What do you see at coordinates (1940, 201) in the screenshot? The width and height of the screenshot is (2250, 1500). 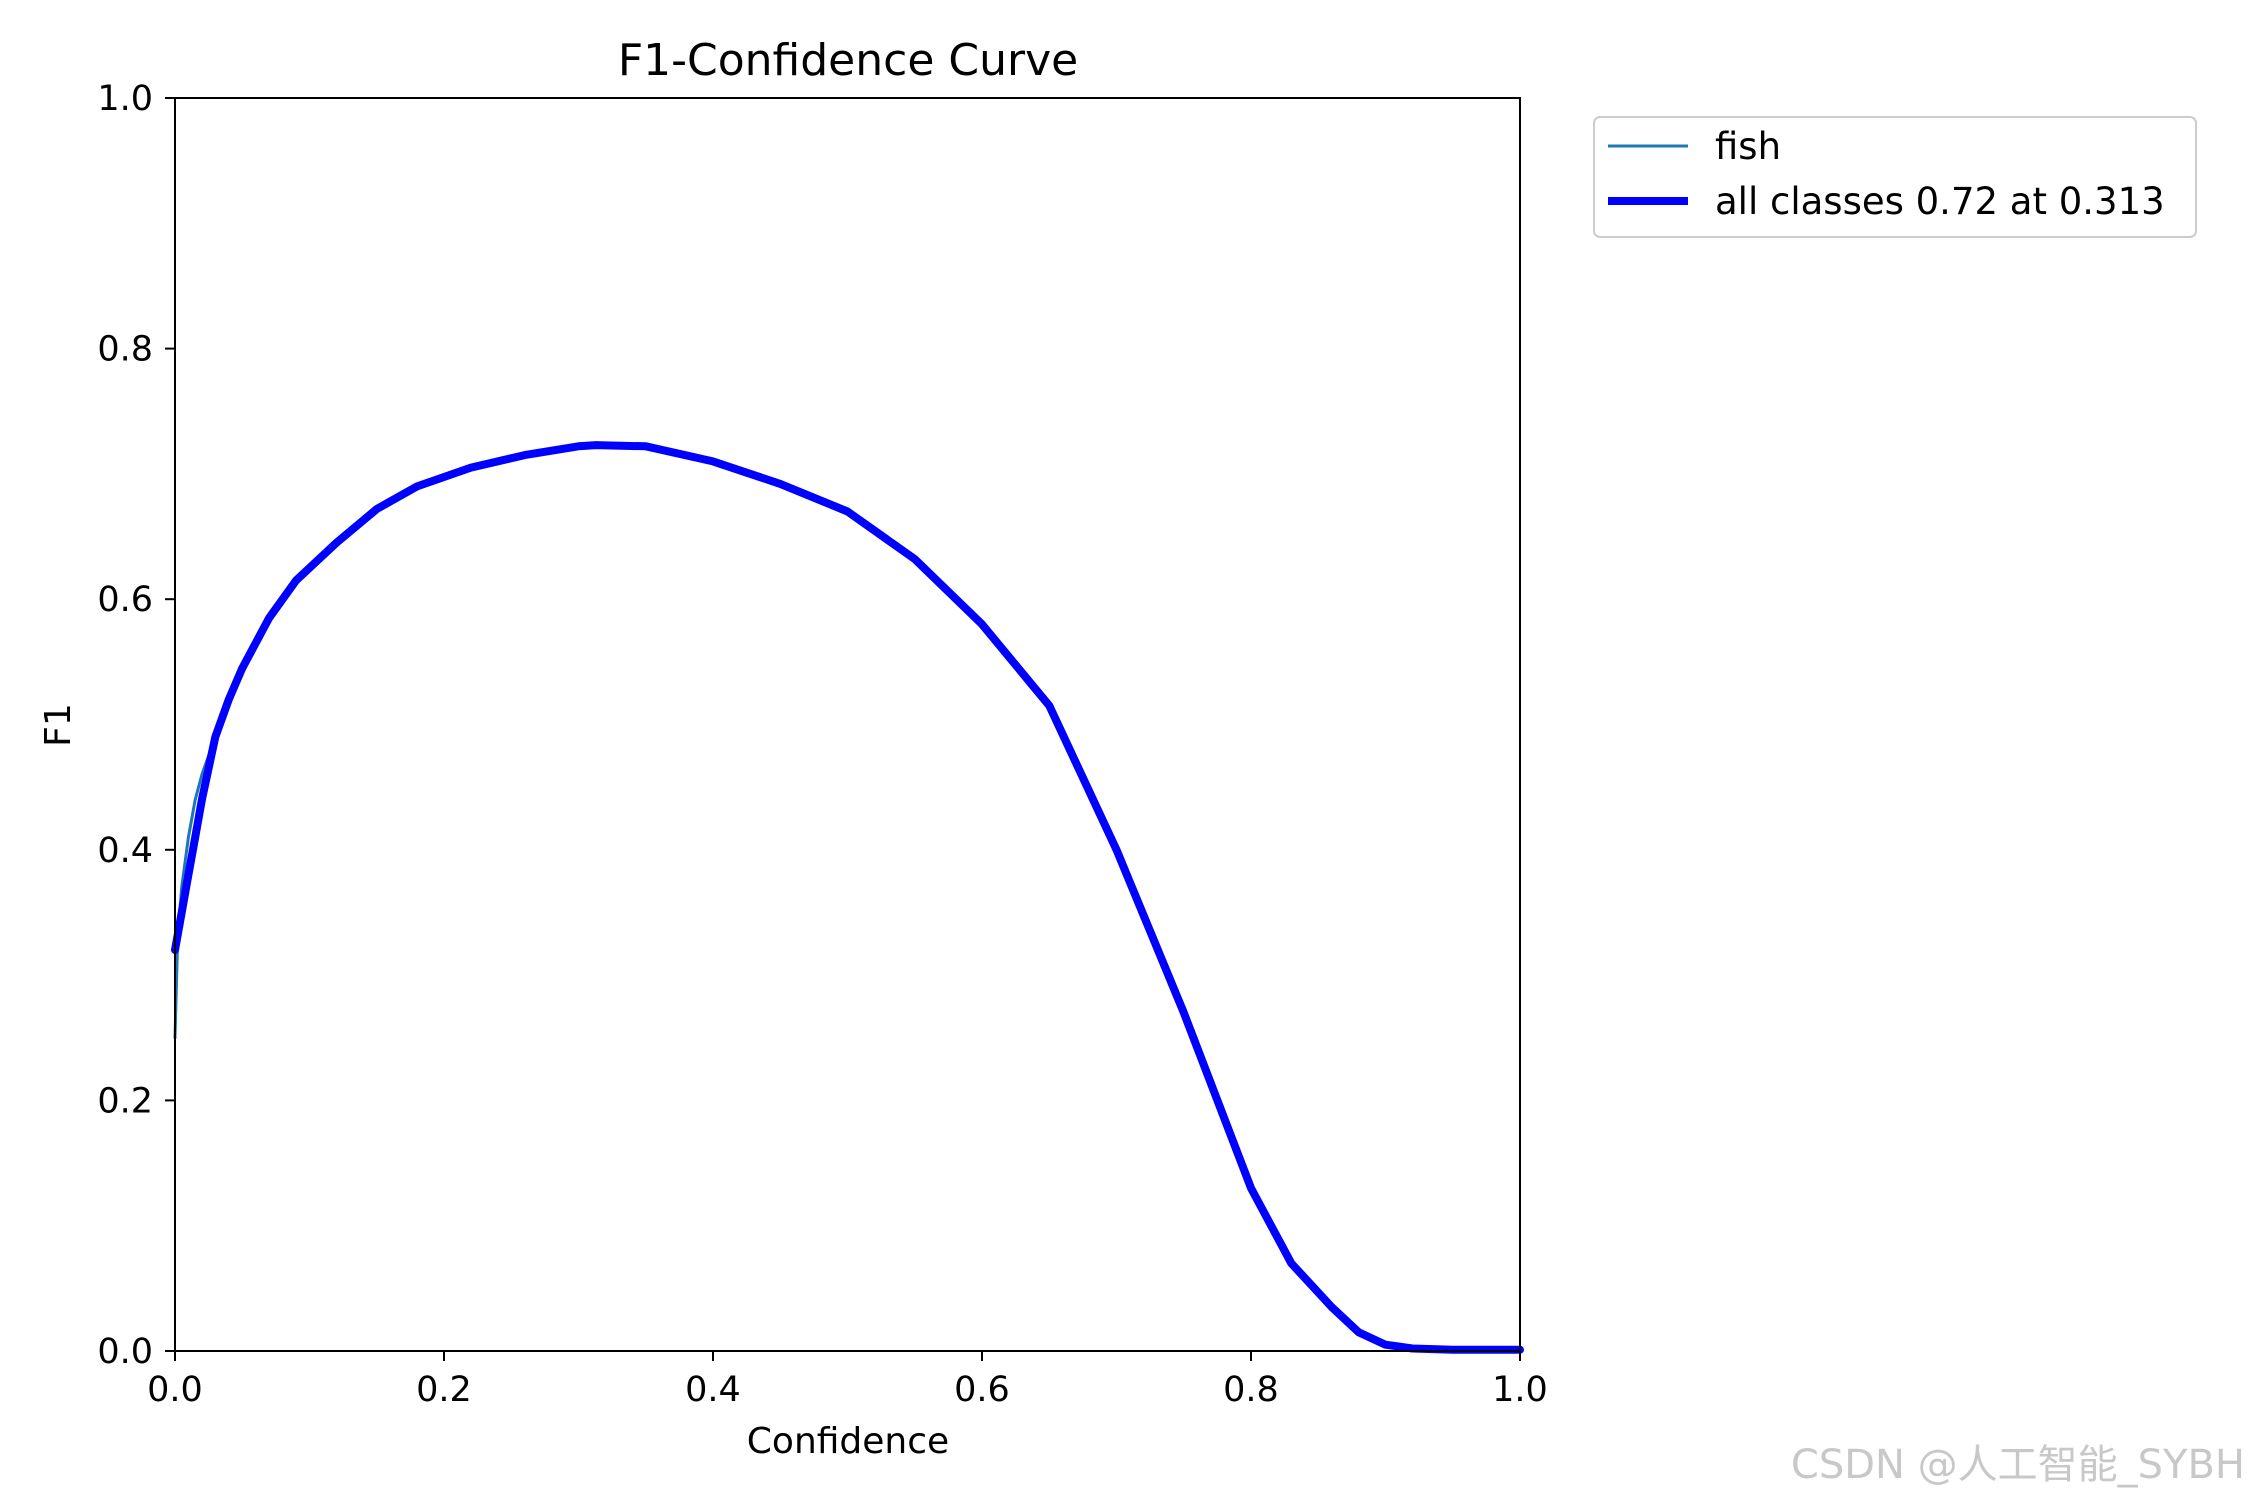 I see `legend-label-all-classes: all classes 0.72 at 0.313` at bounding box center [1940, 201].